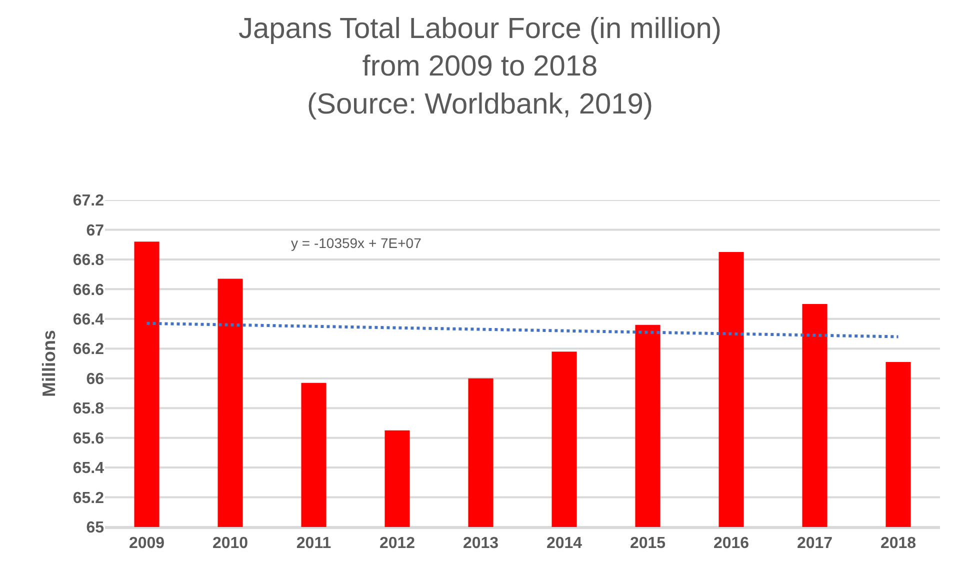  Describe the element at coordinates (564, 543) in the screenshot. I see `x-tick-label: 2014` at that location.